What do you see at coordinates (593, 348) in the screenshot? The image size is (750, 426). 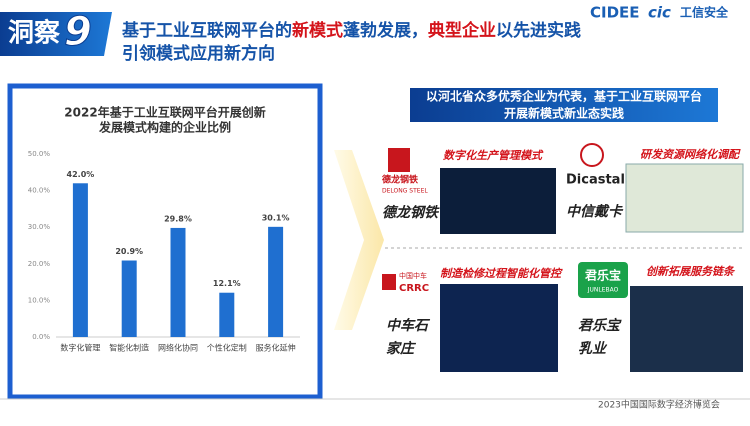 I see `company: 乳业` at bounding box center [593, 348].